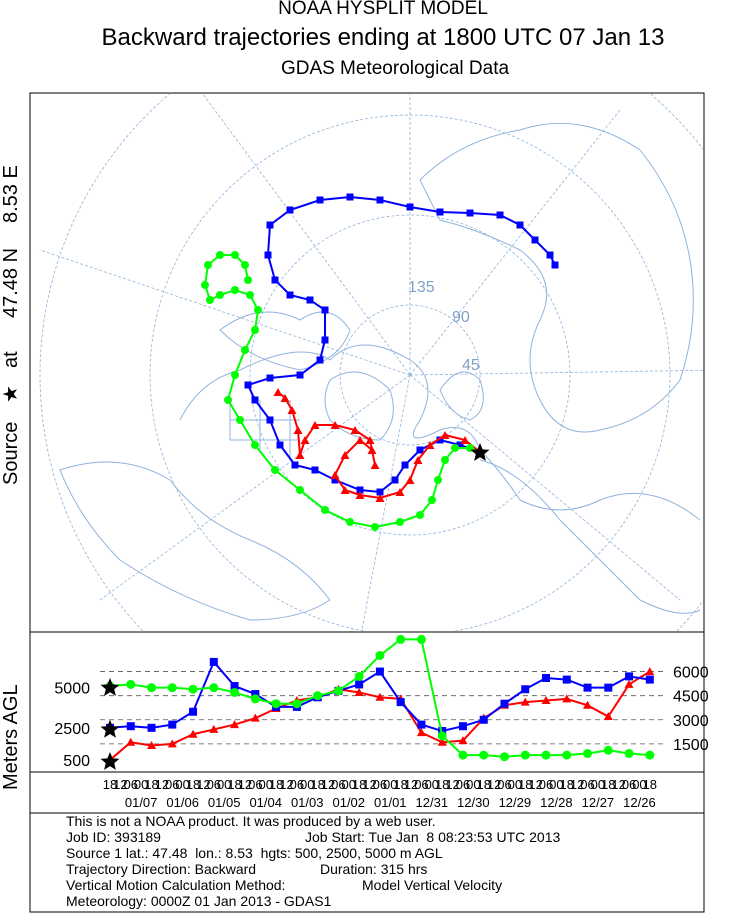 The image size is (734, 918). I want to click on x-date-label: 01/02, so click(348, 802).